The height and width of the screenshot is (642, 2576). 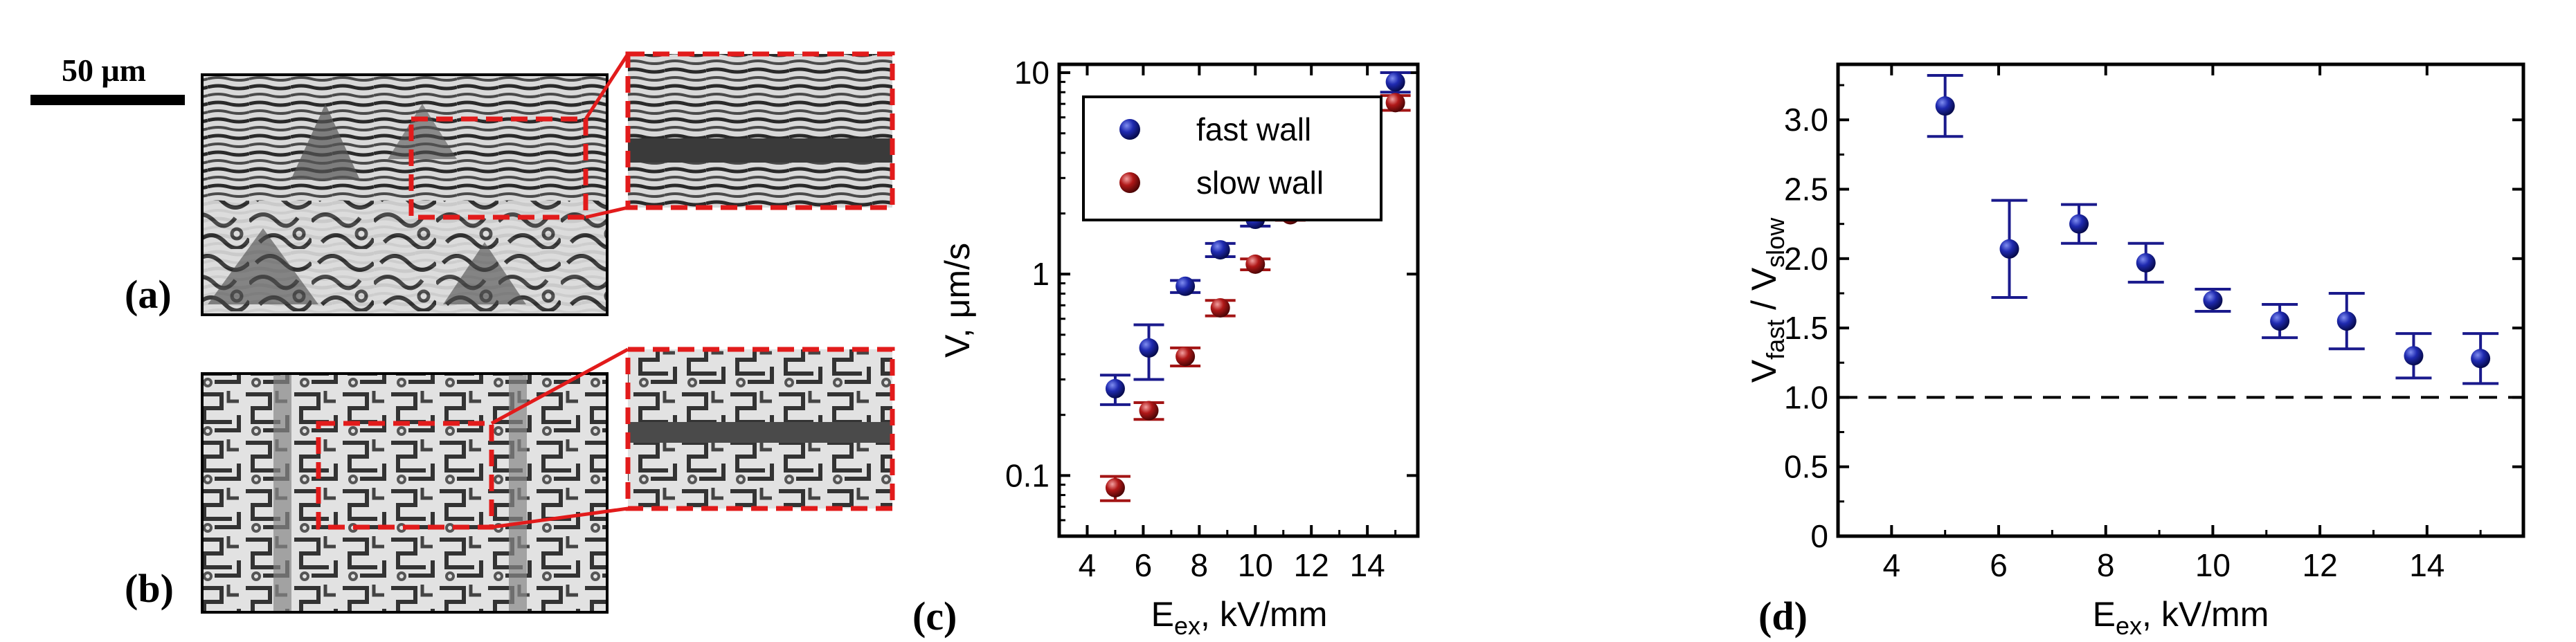 I want to click on scale-bar-label: 50 μm, so click(x=104, y=70).